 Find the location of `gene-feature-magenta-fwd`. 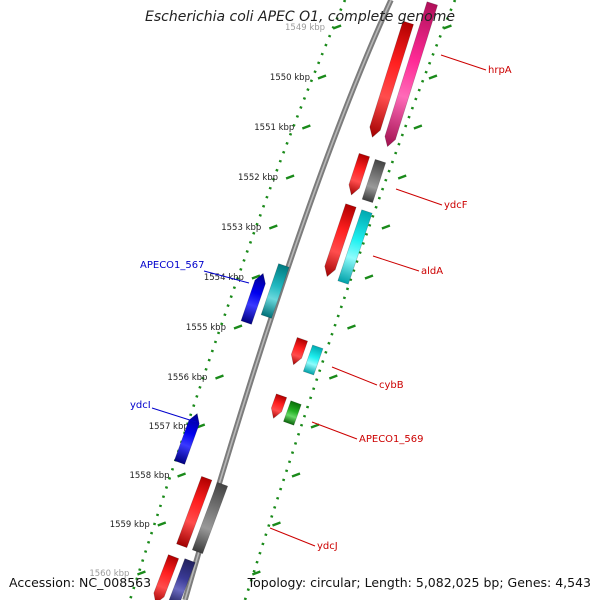

gene-feature-magenta-fwd is located at coordinates (410, 74).